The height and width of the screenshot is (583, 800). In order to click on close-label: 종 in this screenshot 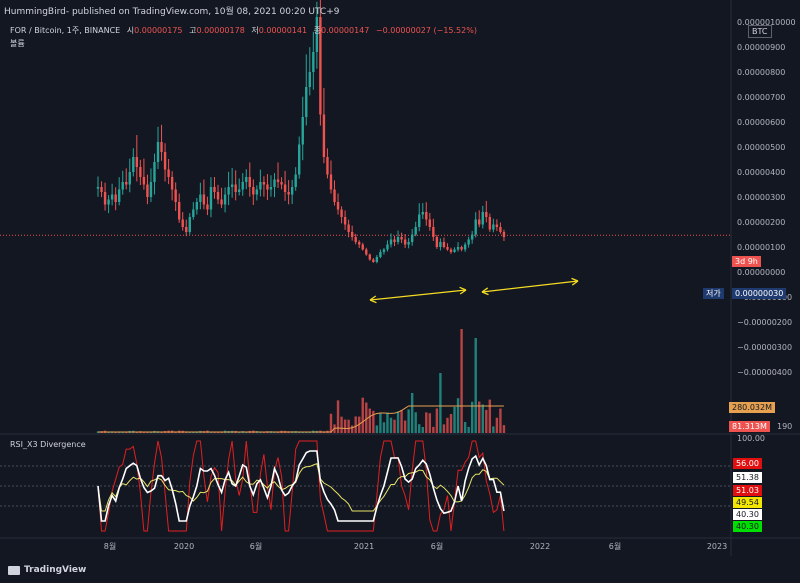, I will do `click(317, 30)`.